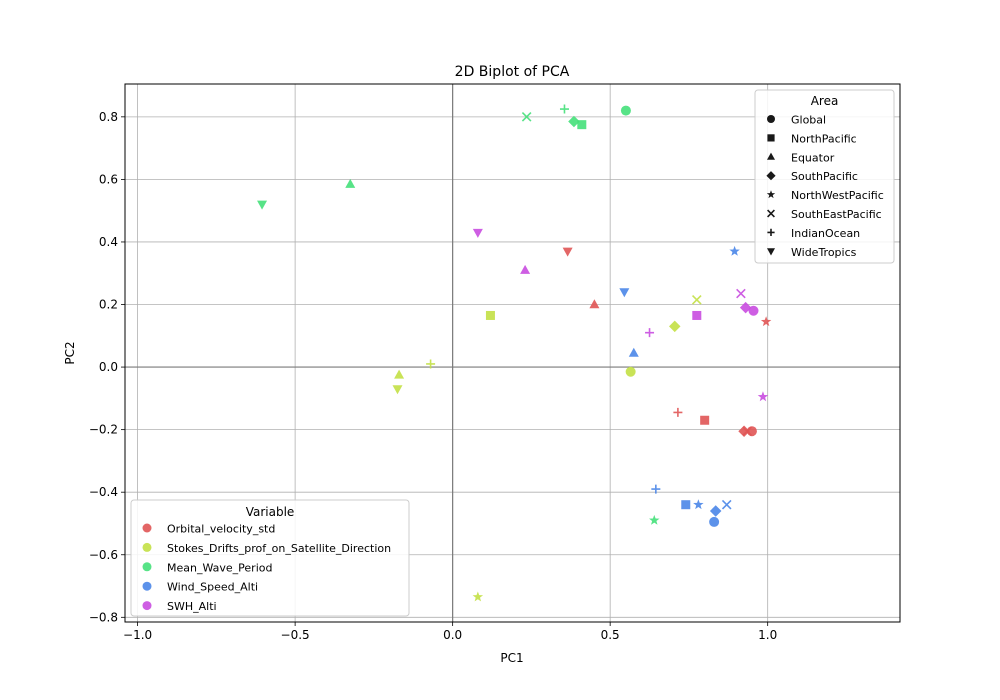 The width and height of the screenshot is (1000, 700). Describe the element at coordinates (650, 333) in the screenshot. I see `data-point-swh-alti-indianocean` at that location.